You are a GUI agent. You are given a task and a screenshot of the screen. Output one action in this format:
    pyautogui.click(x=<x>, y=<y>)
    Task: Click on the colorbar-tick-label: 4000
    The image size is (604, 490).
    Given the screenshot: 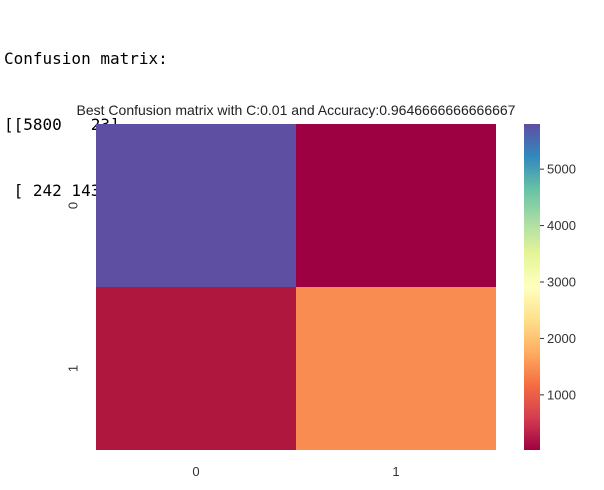 What is the action you would take?
    pyautogui.click(x=561, y=225)
    